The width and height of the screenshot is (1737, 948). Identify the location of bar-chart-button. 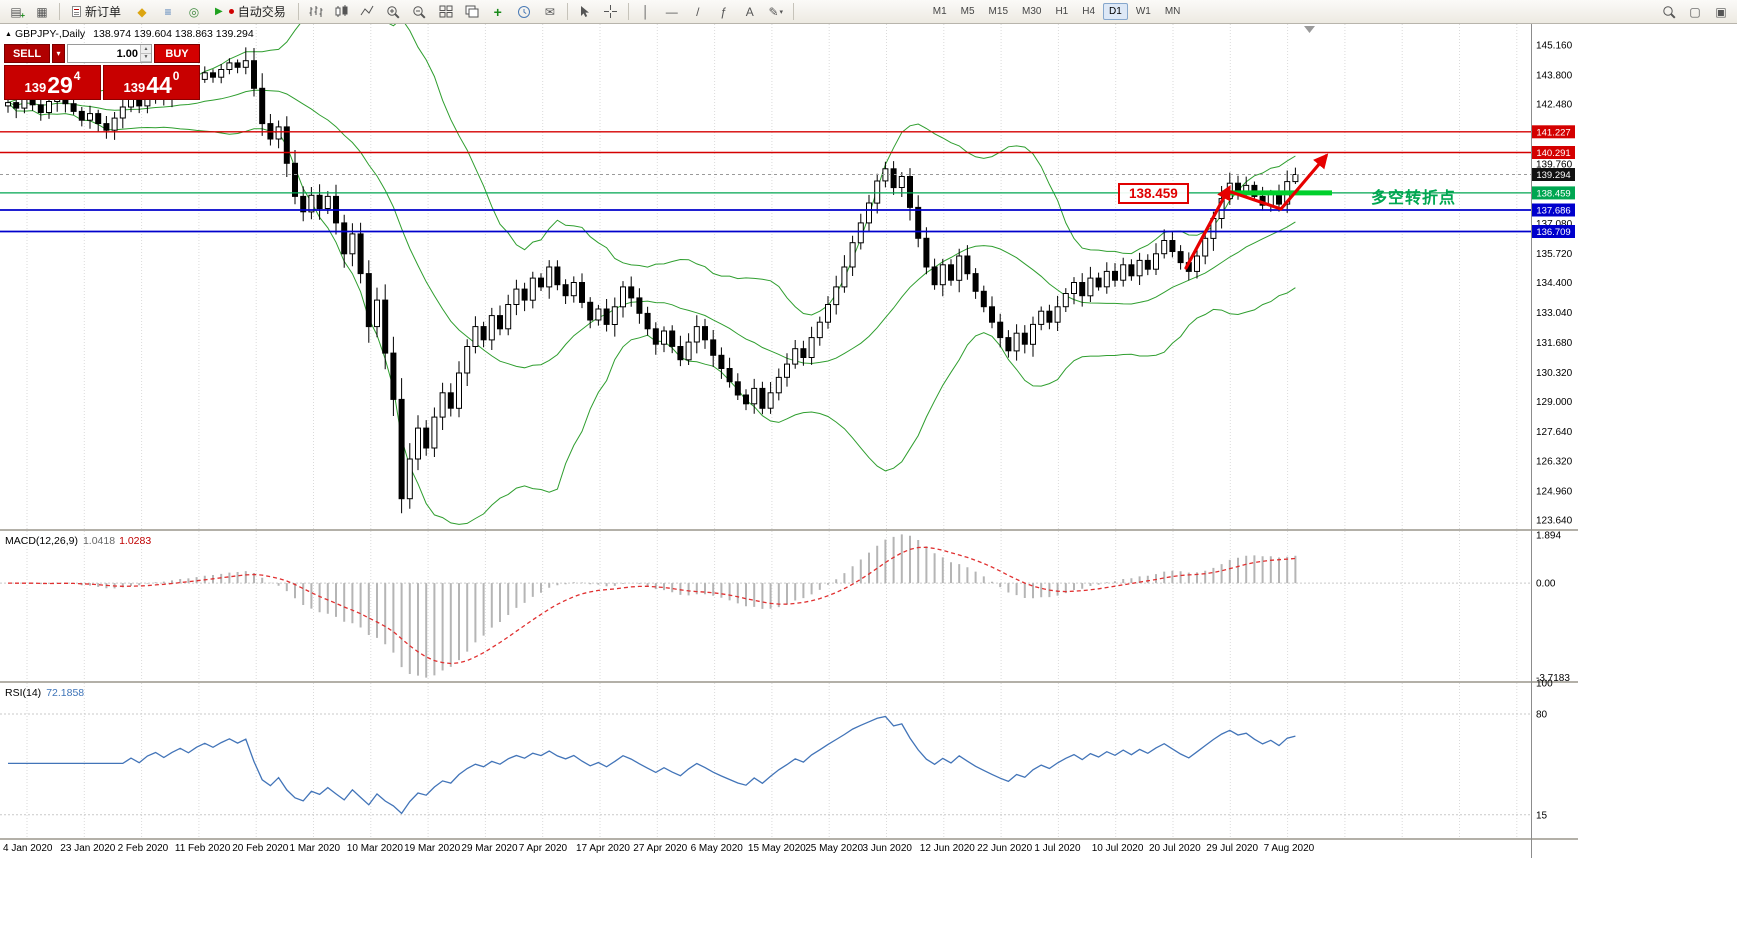
(316, 12).